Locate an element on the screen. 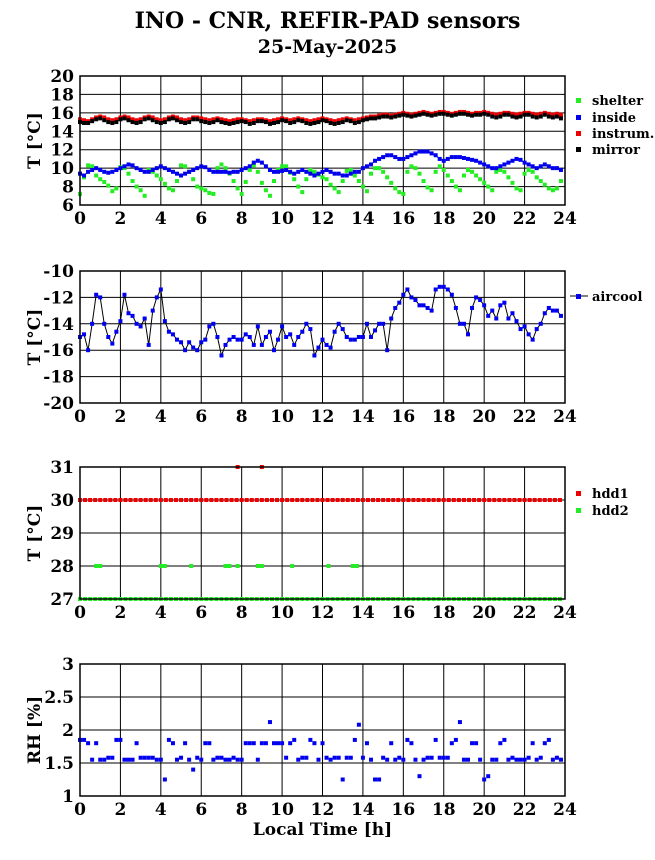  x-tick-label: 0 is located at coordinates (80, 613).